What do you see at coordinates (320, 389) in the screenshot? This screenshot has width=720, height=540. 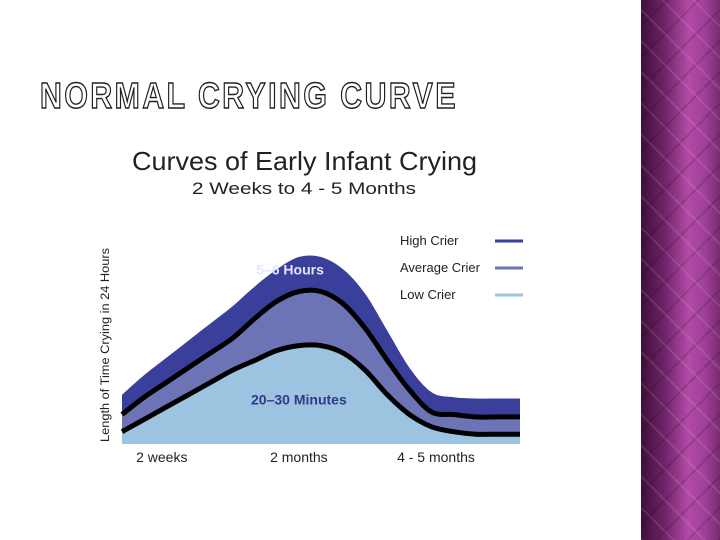 I see `boundary-line-low-crier` at bounding box center [320, 389].